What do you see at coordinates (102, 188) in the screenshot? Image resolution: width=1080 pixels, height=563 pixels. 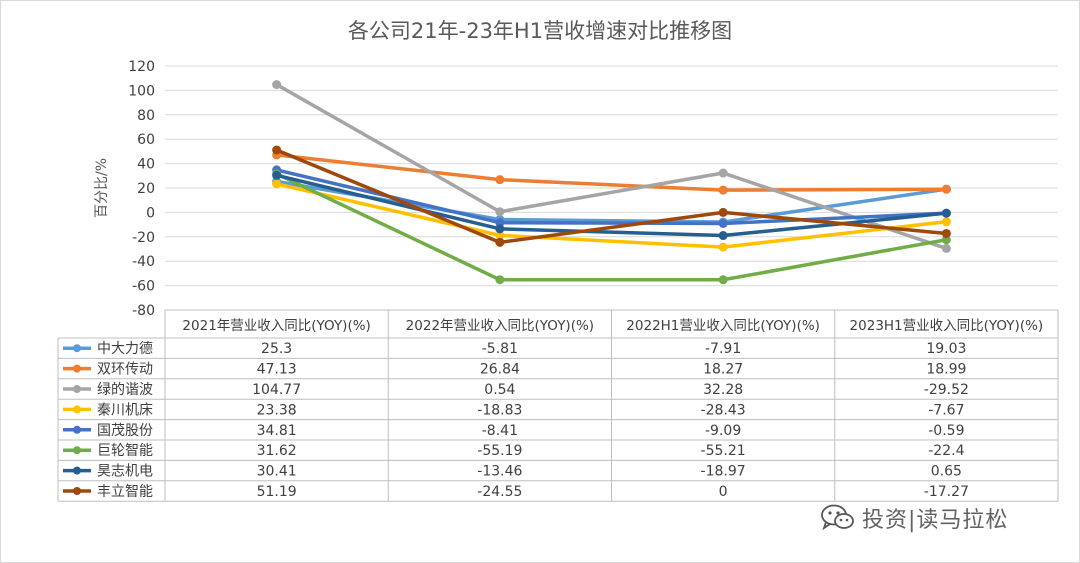 I see `y-axis-label: 百分比/%` at bounding box center [102, 188].